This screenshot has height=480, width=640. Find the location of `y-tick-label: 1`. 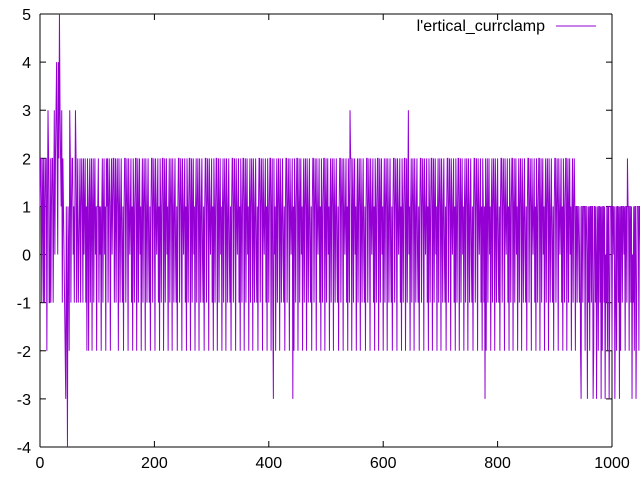

y-tick-label: 1 is located at coordinates (26, 207).